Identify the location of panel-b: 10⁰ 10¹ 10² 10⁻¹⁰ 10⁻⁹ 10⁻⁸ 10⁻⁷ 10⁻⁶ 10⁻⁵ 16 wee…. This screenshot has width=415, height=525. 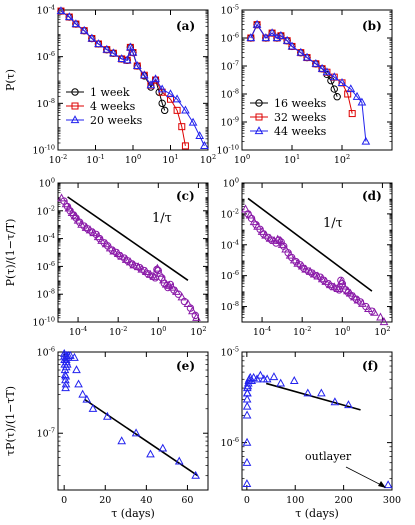
(304, 85).